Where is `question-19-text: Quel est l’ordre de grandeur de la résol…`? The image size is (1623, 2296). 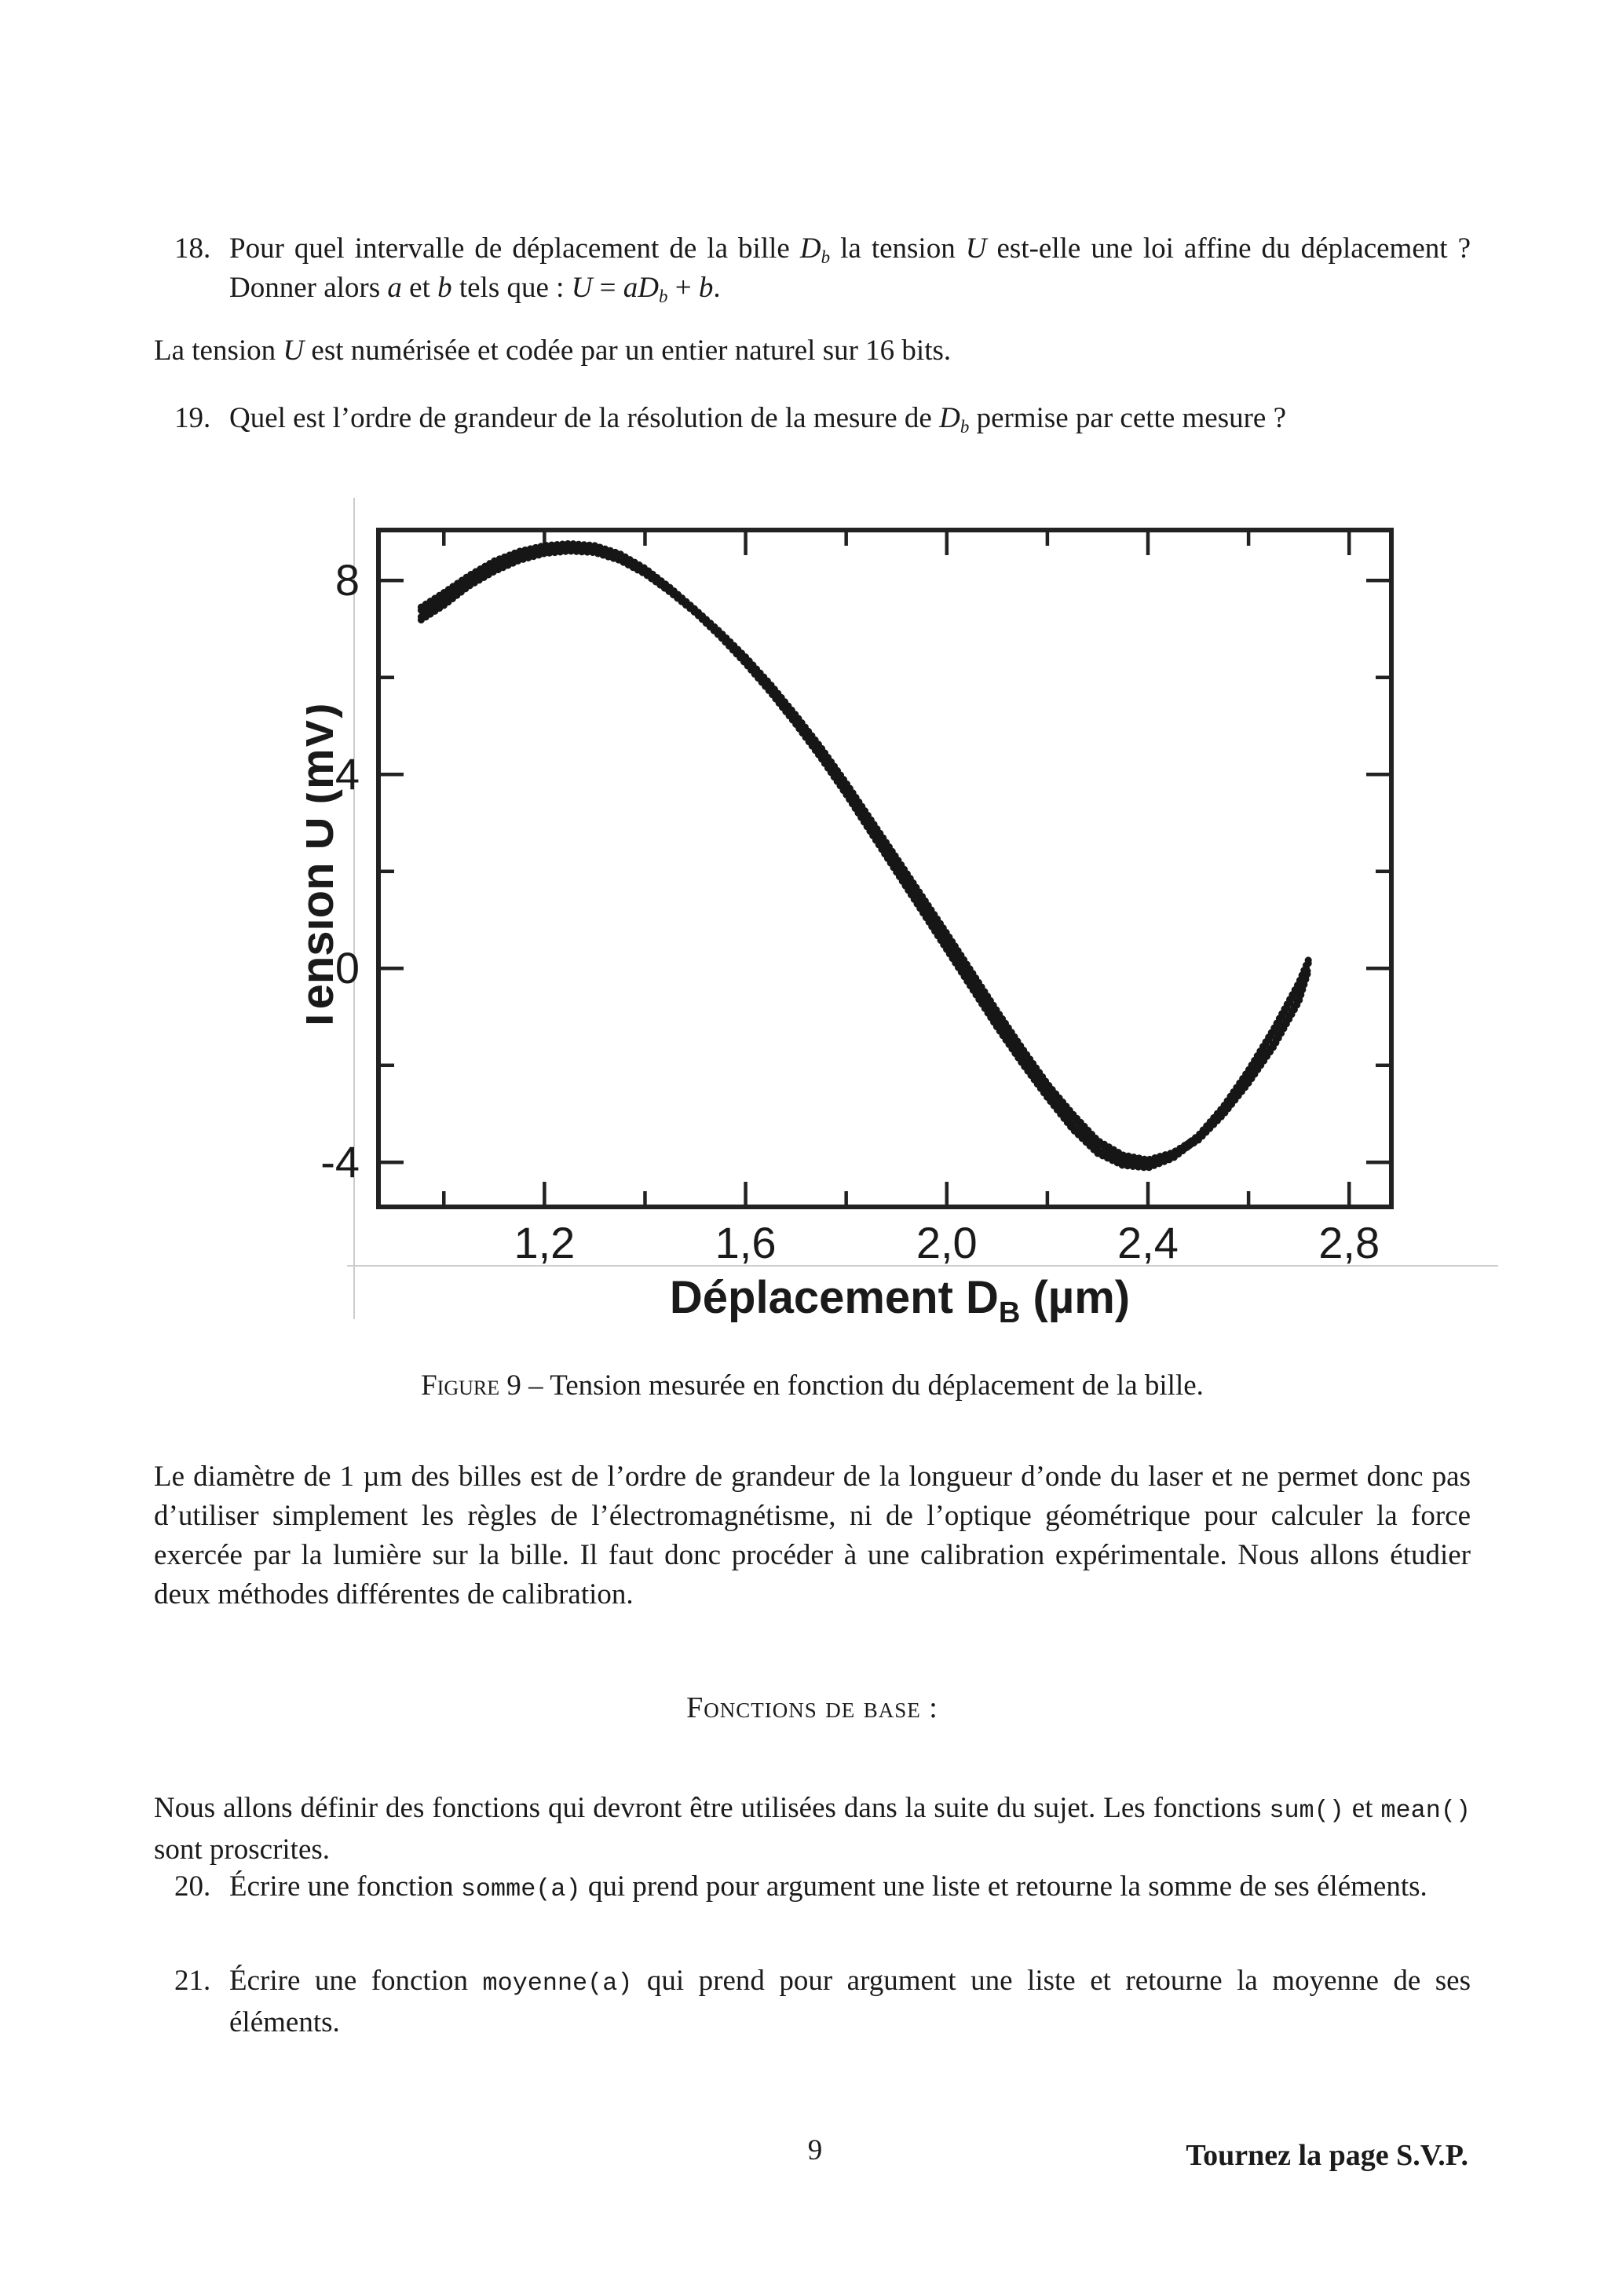 question-19-text: Quel est l’ordre de grandeur de la résol… is located at coordinates (758, 419).